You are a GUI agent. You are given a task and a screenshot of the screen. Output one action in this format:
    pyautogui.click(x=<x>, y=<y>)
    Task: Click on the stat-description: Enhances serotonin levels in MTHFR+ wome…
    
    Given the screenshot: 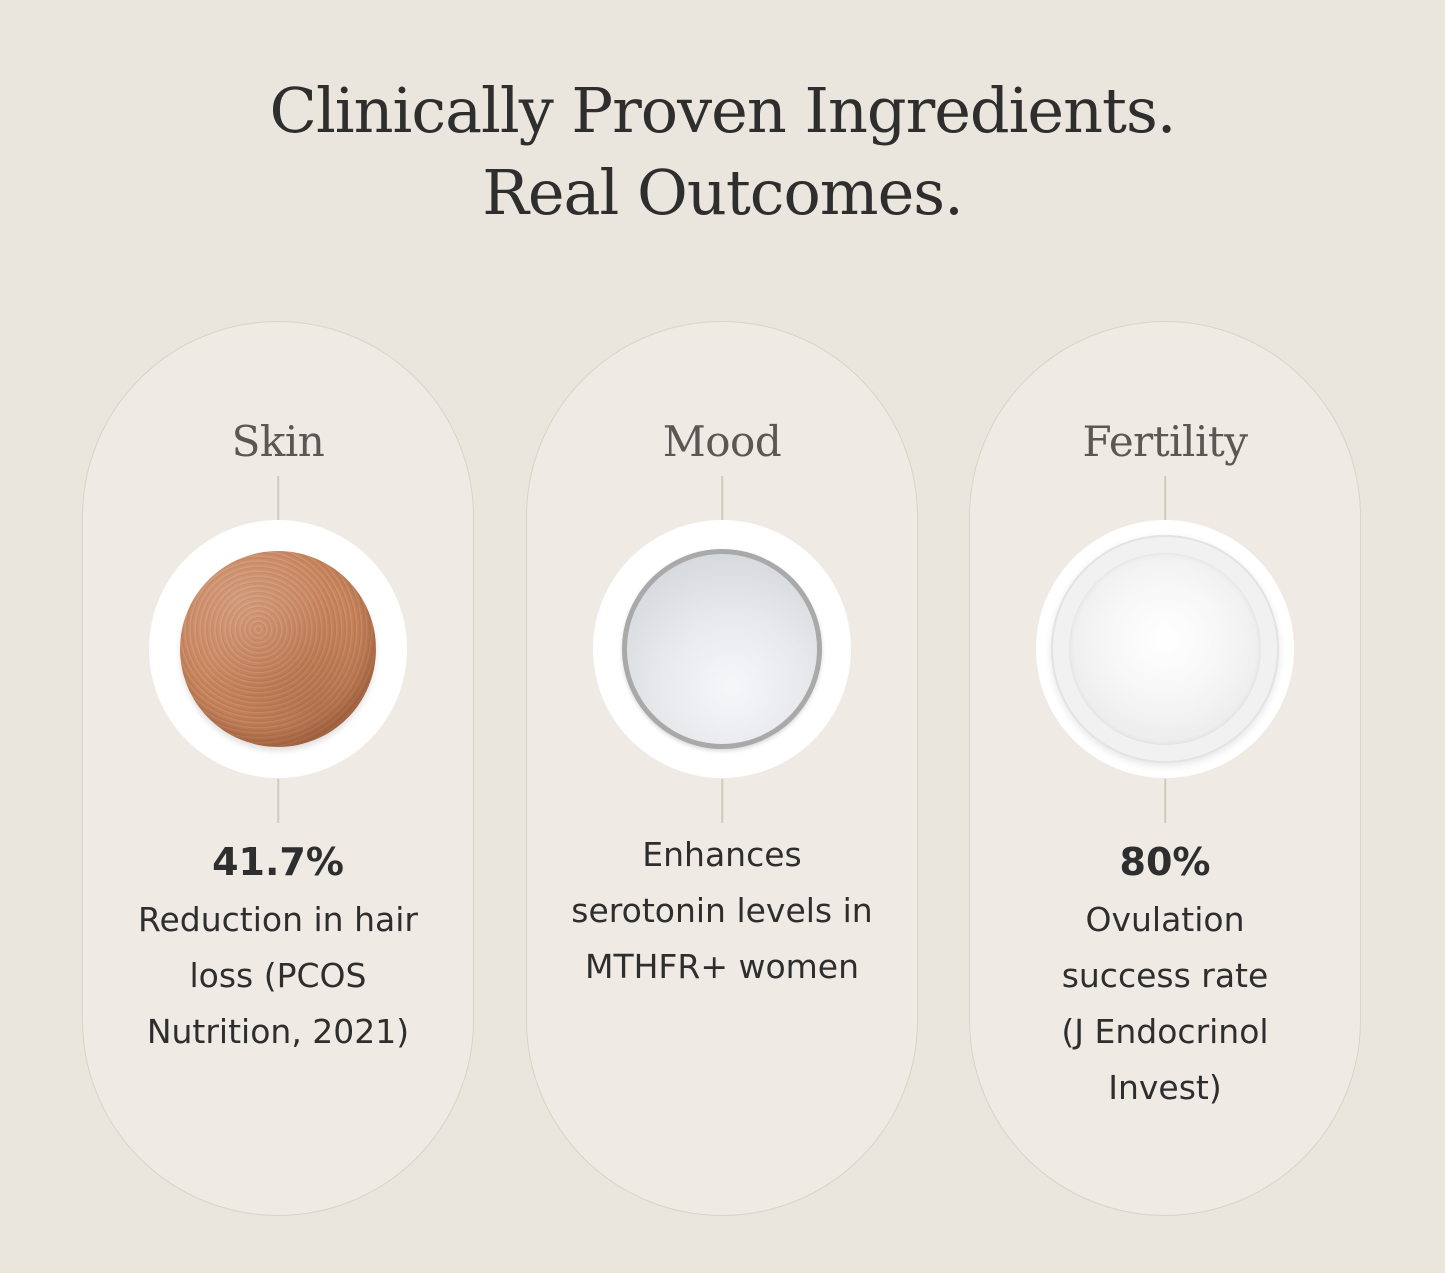 What is the action you would take?
    pyautogui.click(x=722, y=911)
    